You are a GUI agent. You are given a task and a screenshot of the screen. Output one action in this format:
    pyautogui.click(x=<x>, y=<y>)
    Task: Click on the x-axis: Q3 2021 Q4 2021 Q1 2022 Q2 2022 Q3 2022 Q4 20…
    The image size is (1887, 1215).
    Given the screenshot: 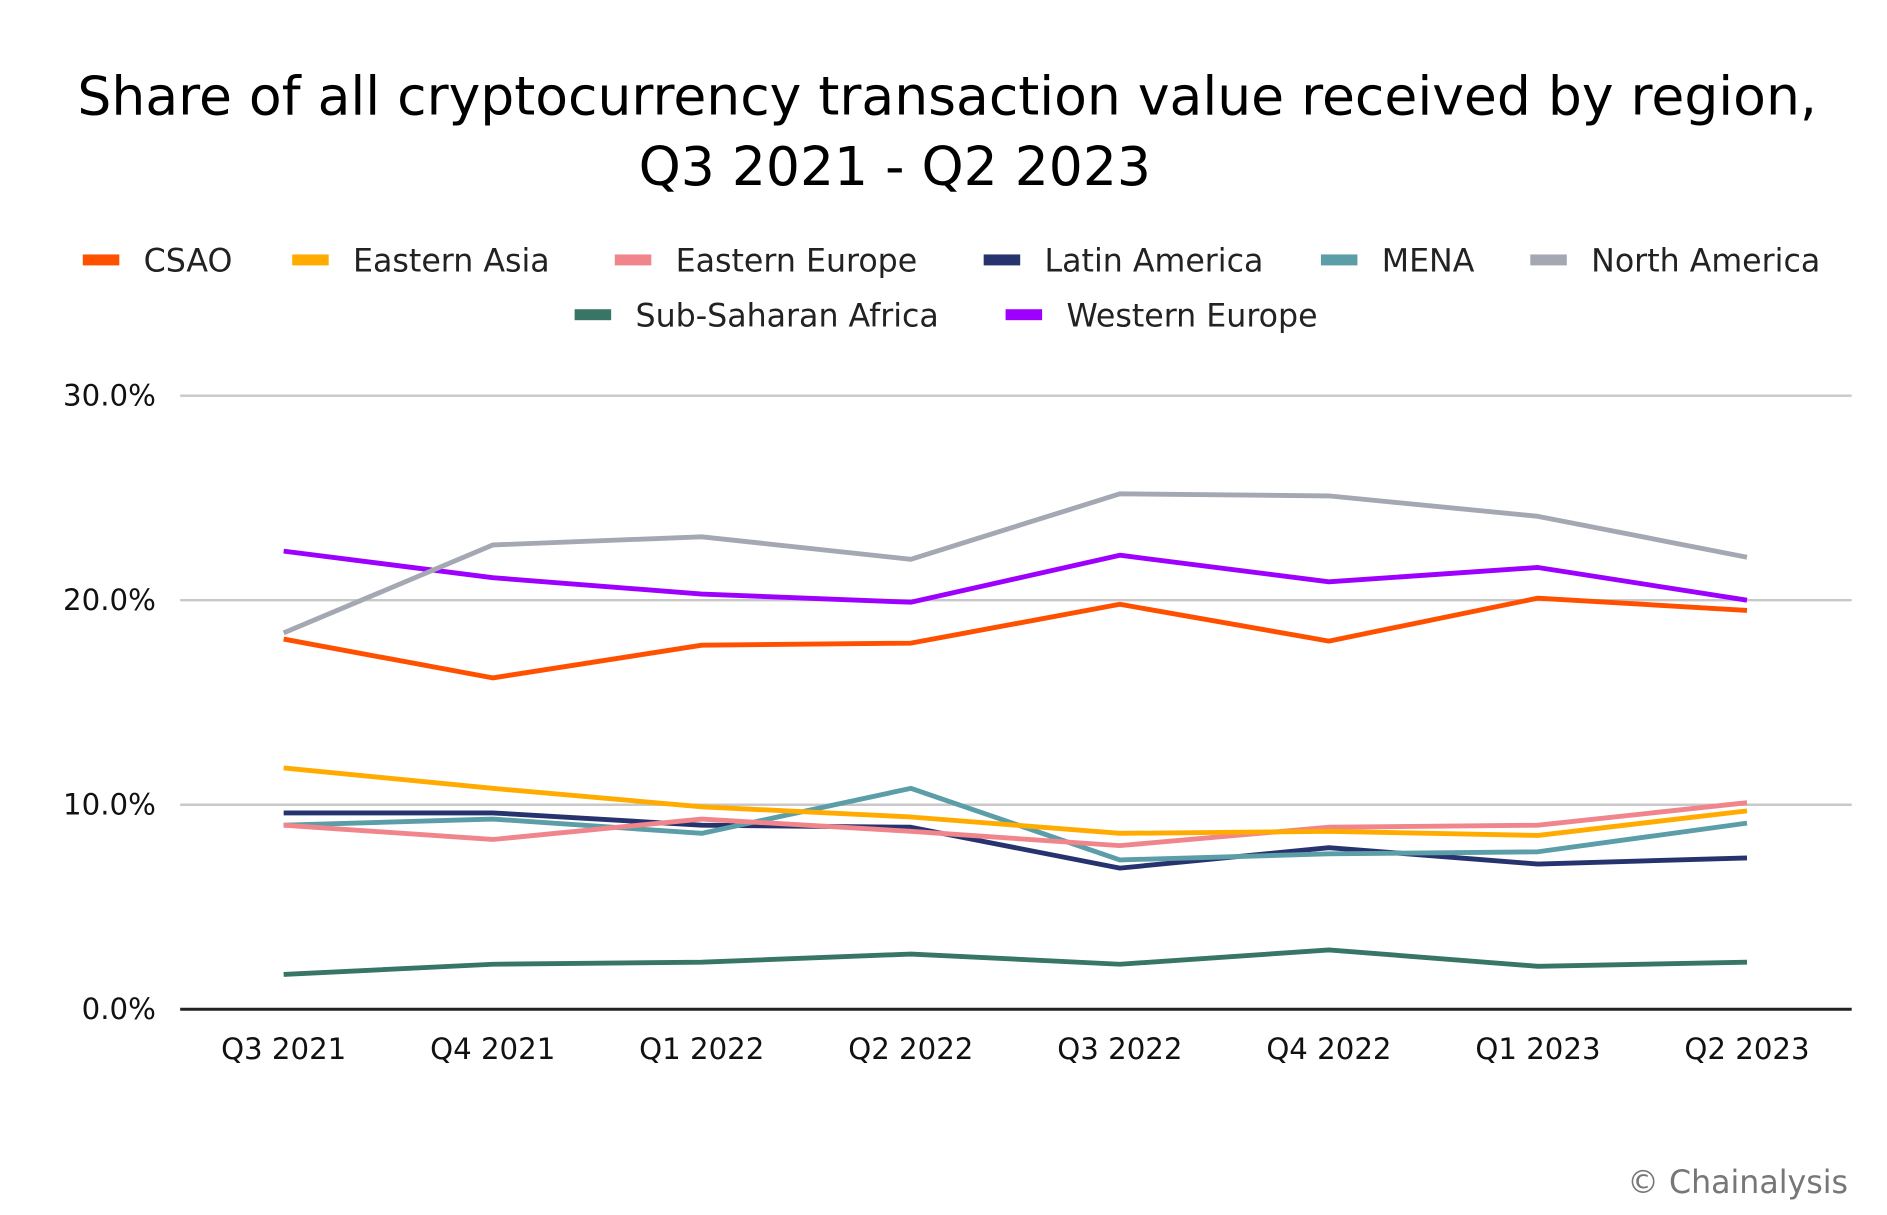 What is the action you would take?
    pyautogui.click(x=1016, y=1036)
    